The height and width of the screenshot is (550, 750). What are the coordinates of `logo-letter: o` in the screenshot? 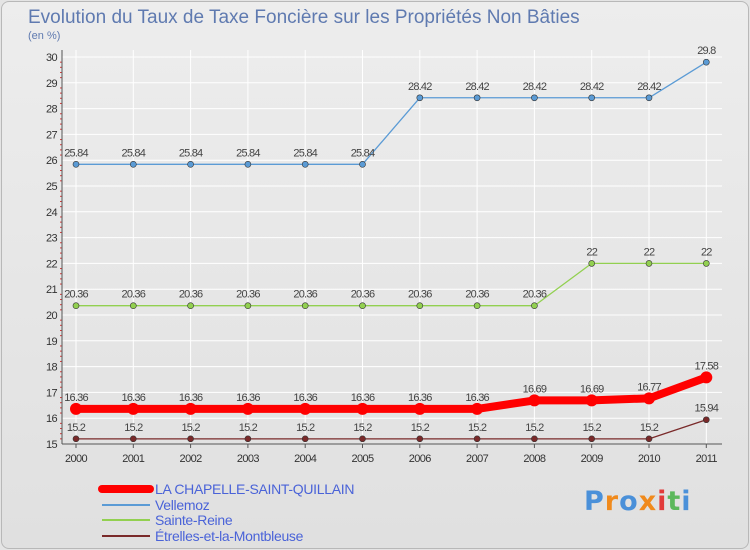 It's located at (629, 501).